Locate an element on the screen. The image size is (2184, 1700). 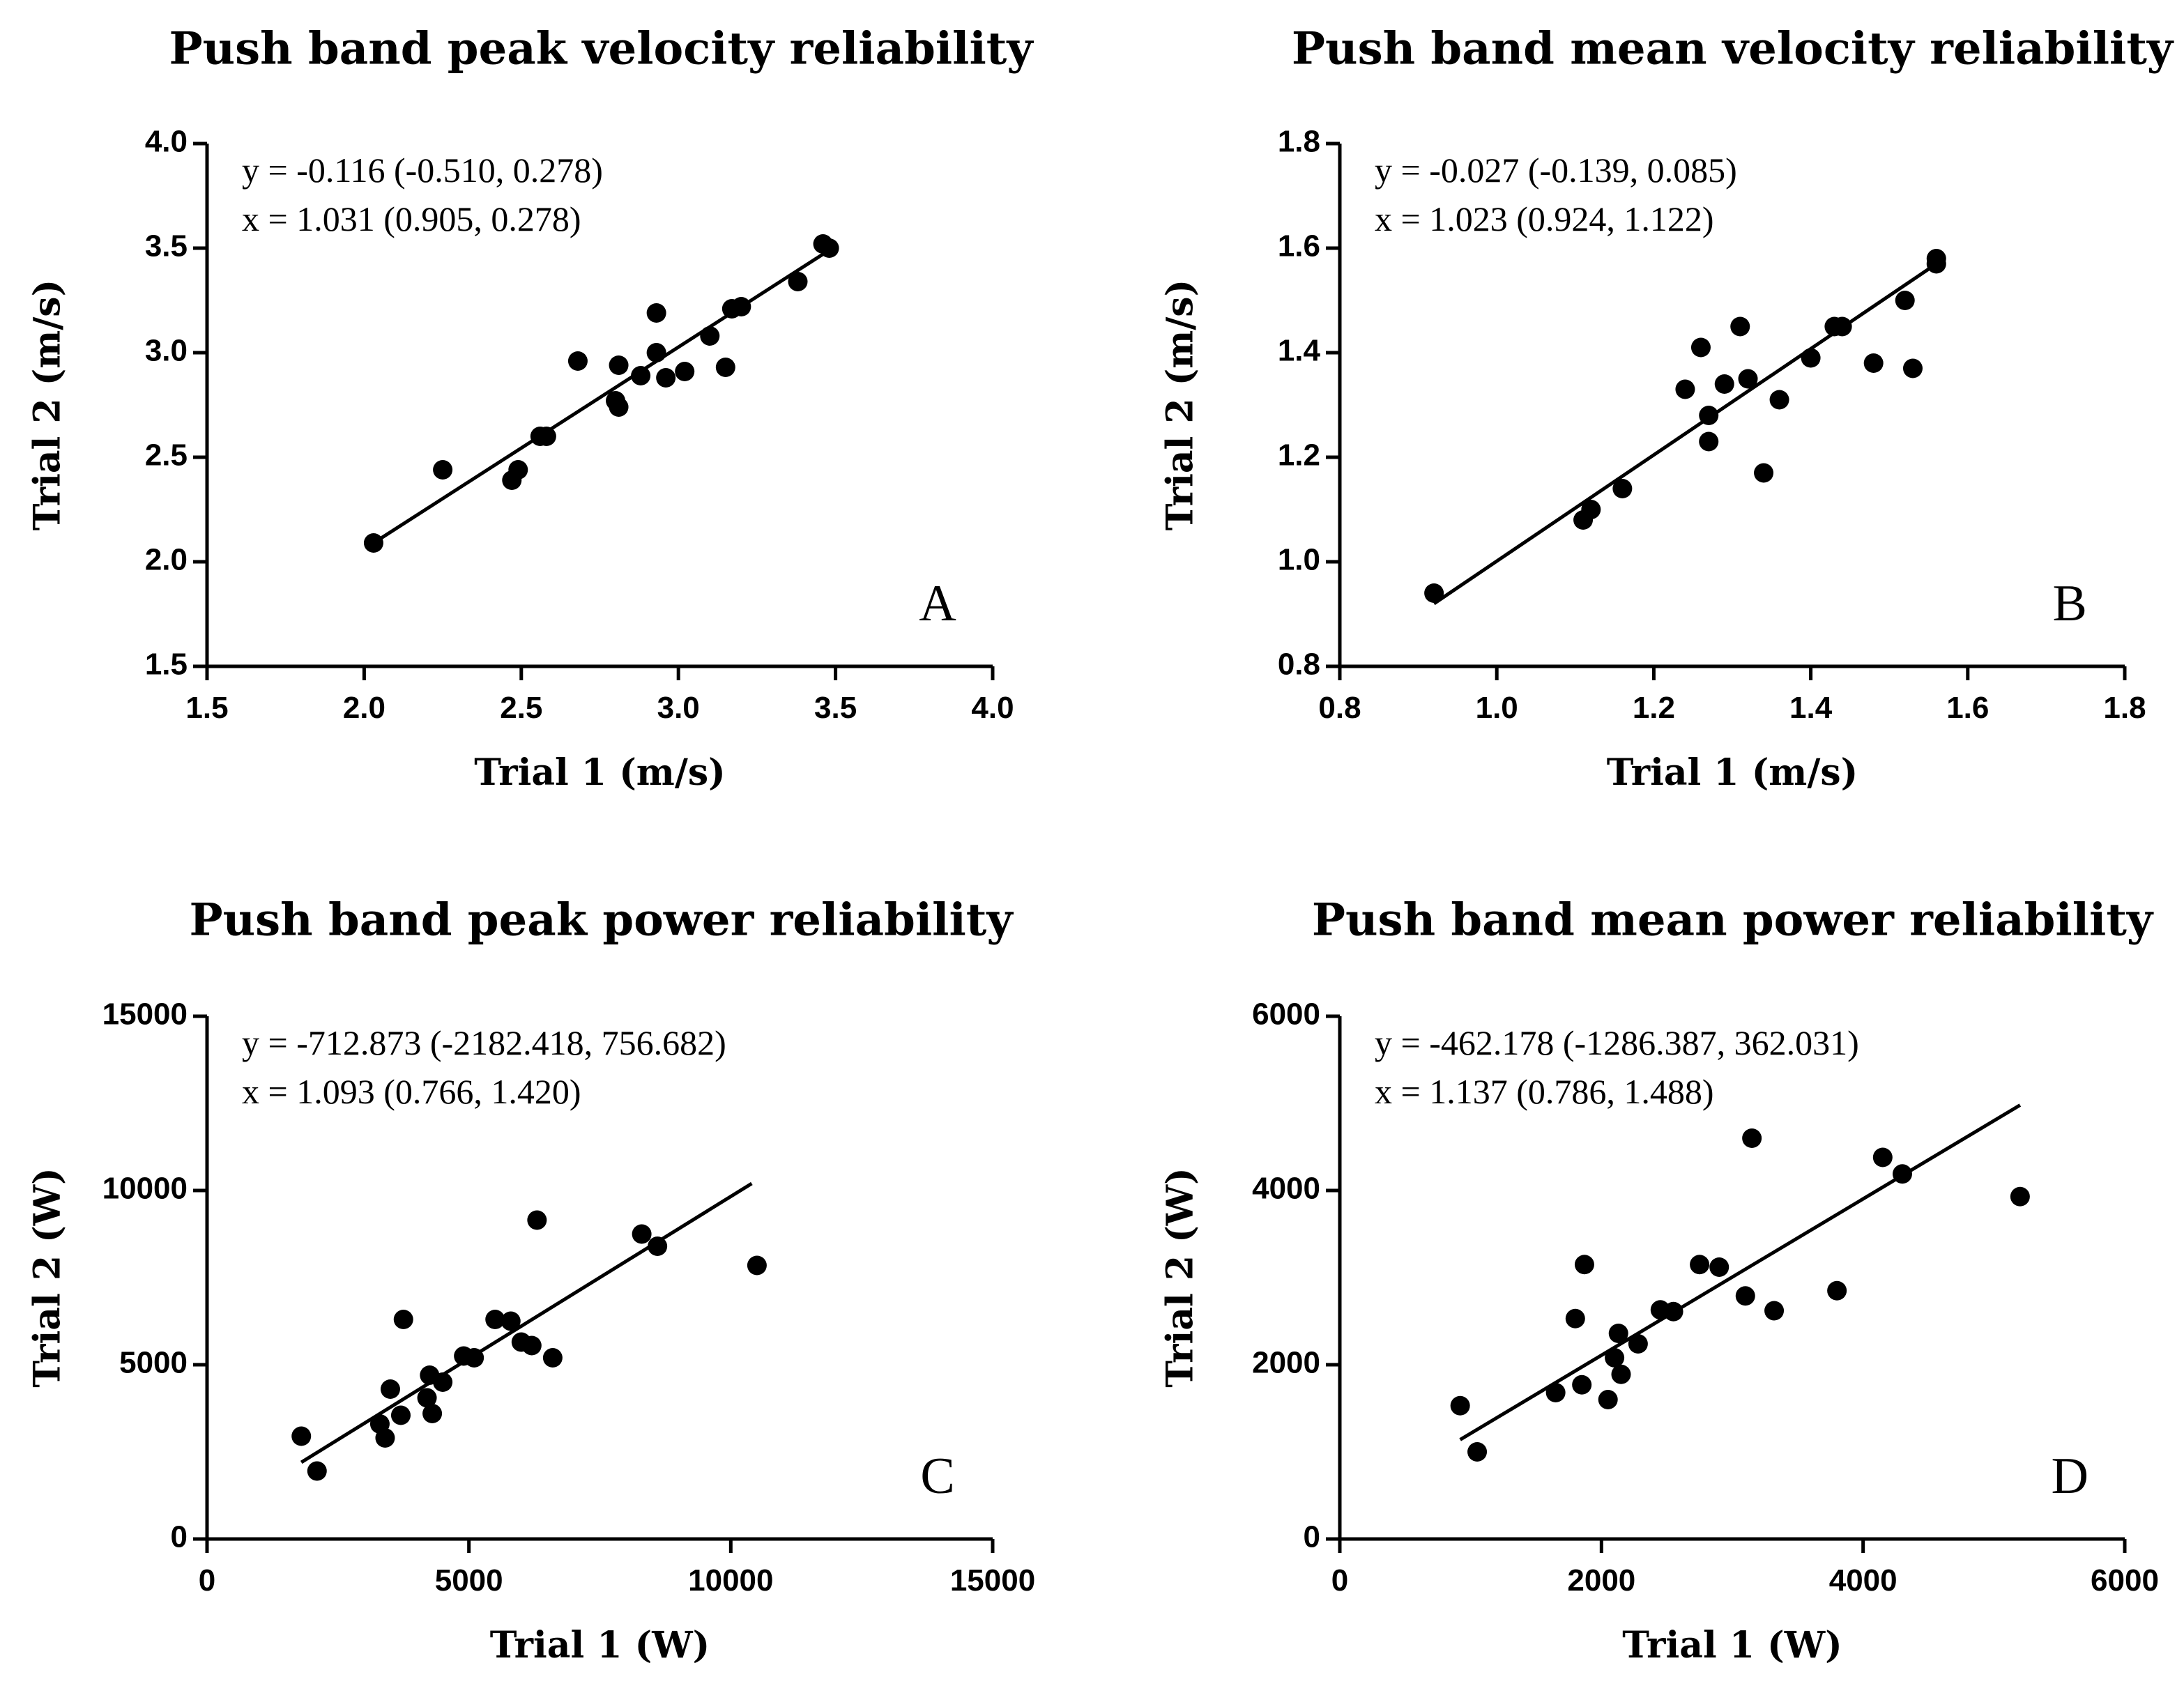
x-tick-label: 2.5 is located at coordinates (521, 708).